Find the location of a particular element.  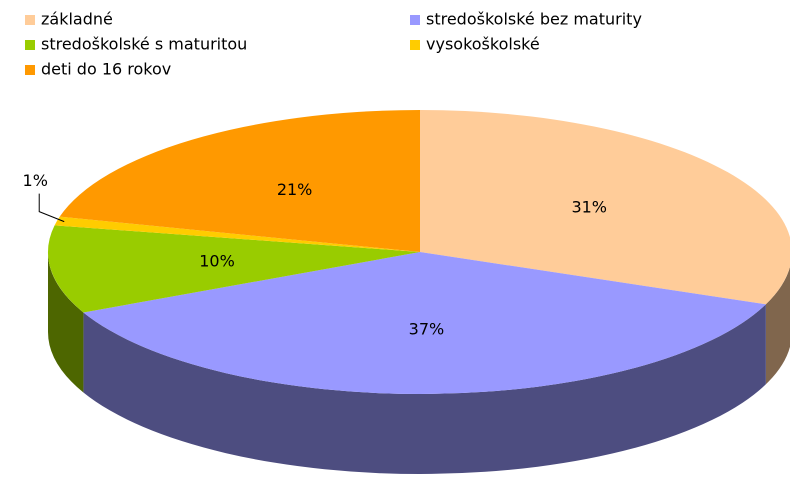

value-label: 37% is located at coordinates (427, 329).